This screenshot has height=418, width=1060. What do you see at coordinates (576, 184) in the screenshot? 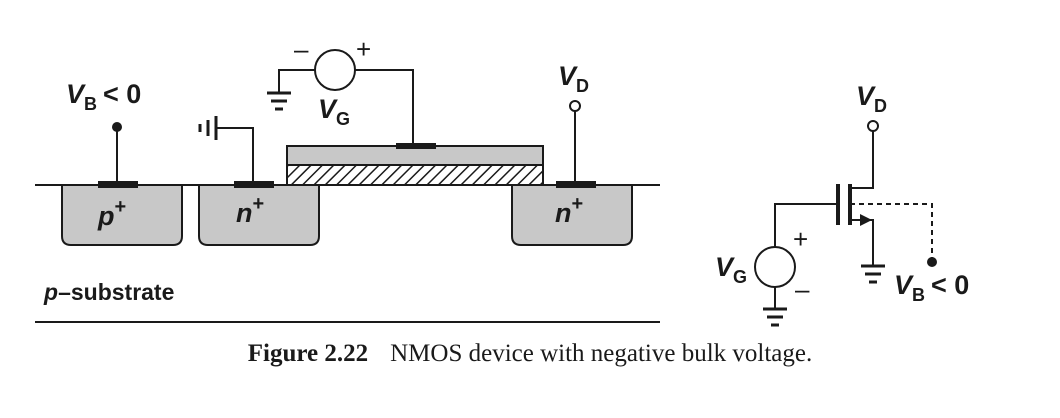
I see `drain-contact` at bounding box center [576, 184].